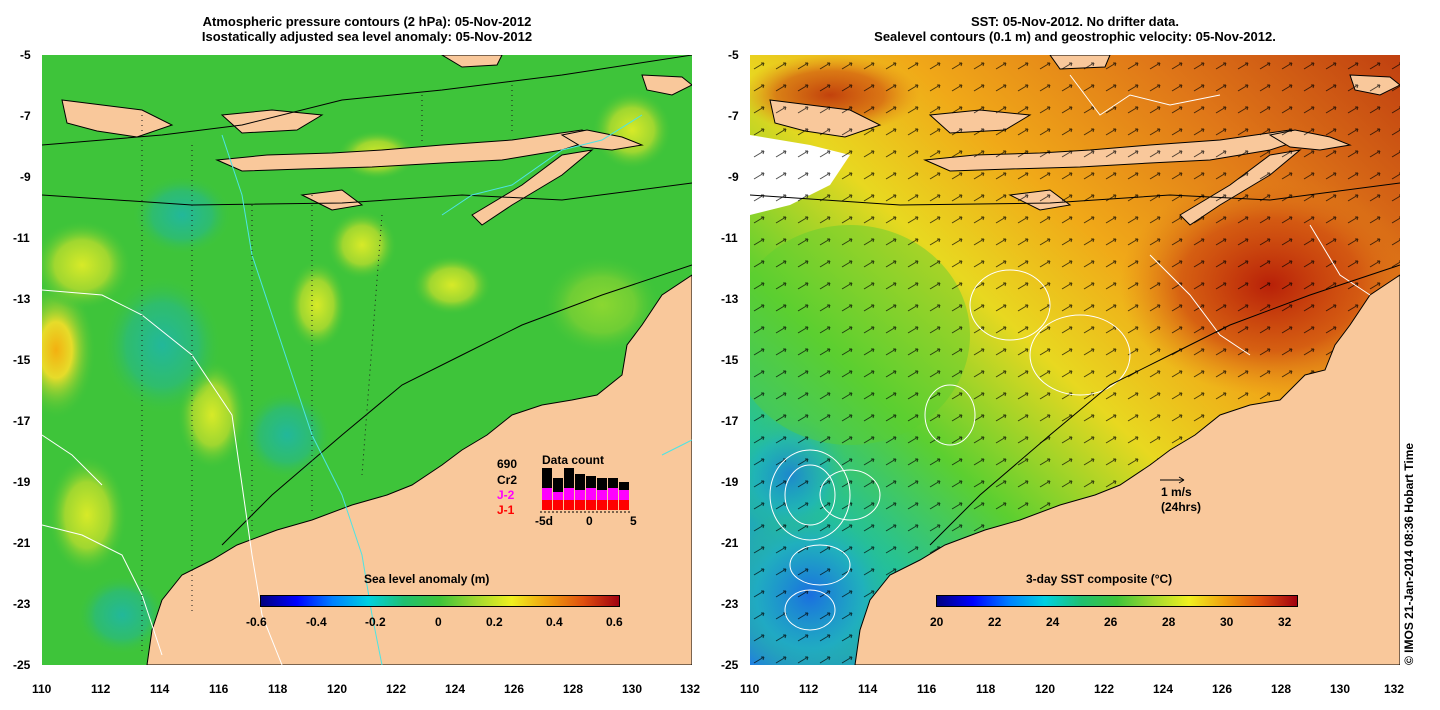 This screenshot has width=1440, height=710. Describe the element at coordinates (1075, 21) in the screenshot. I see `right-title-line1: SST: 05-Nov-2012. No drifter data.` at that location.